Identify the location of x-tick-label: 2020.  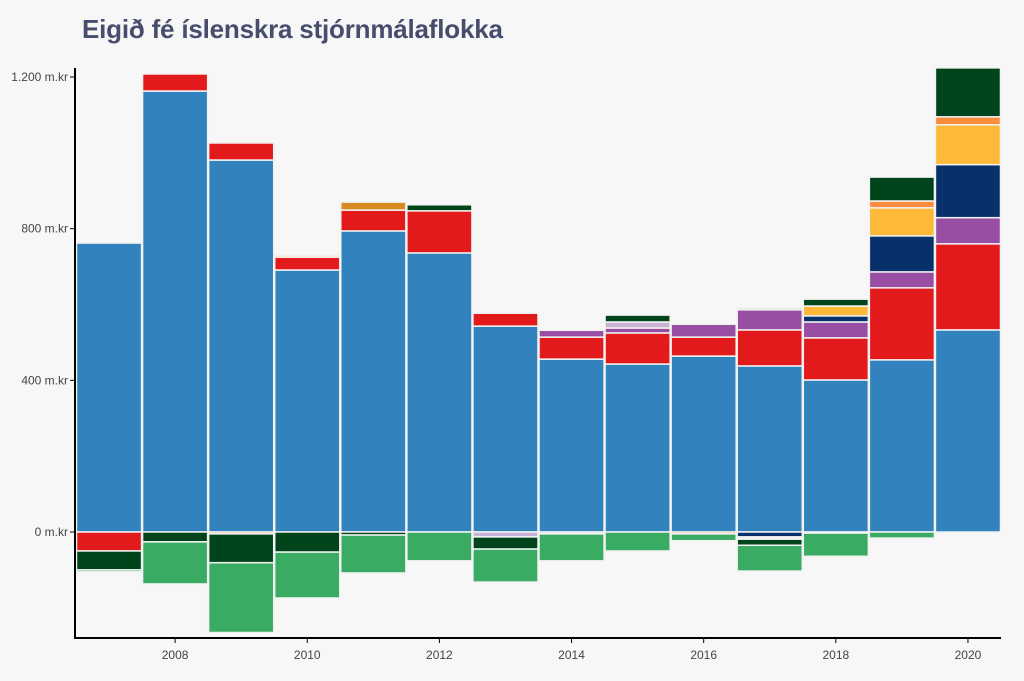
(968, 655).